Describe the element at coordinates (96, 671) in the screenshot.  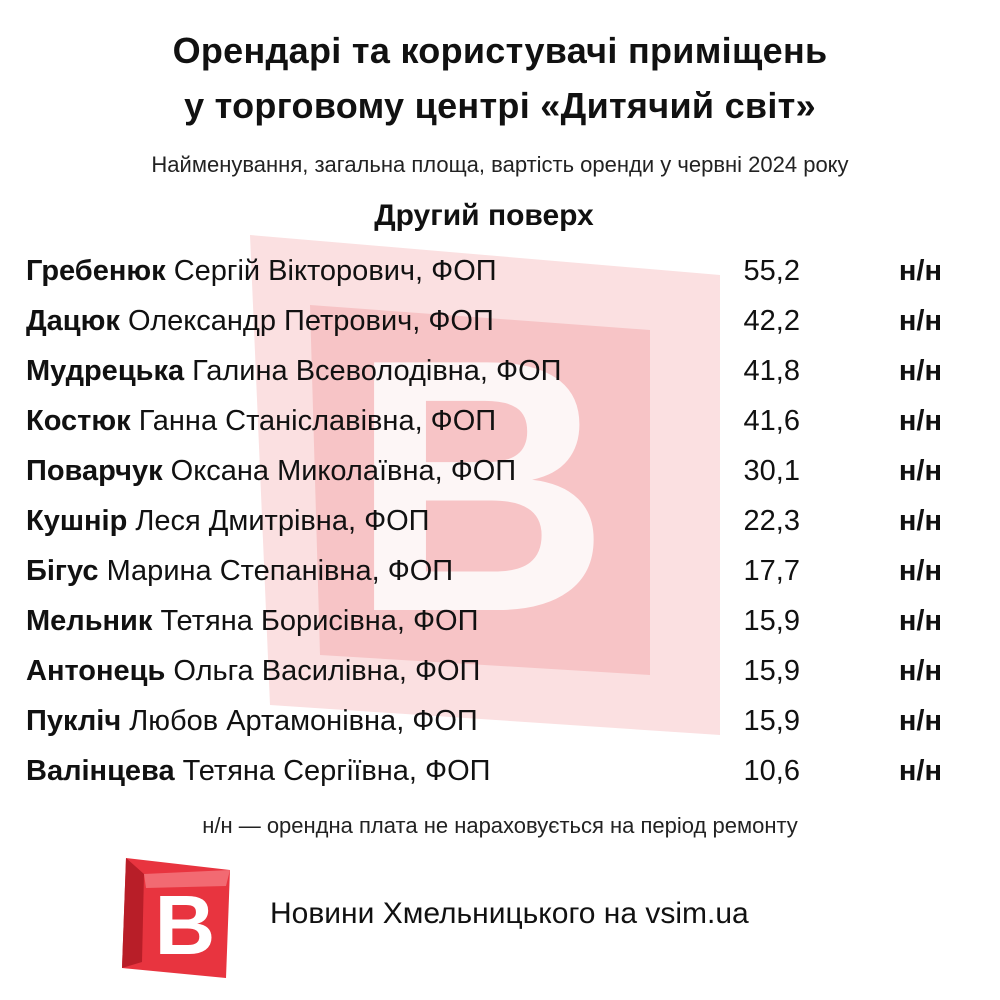
I see `tenant-surname: Антонець` at that location.